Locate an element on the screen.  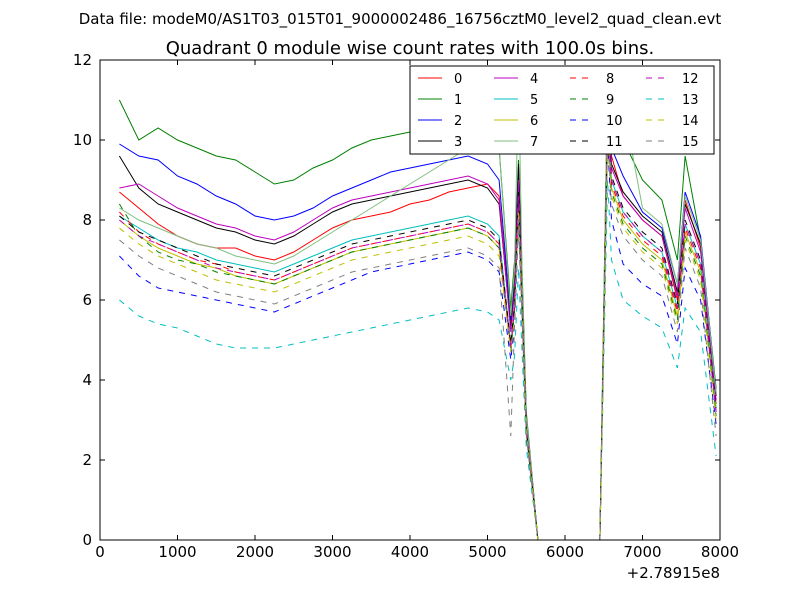
legend-label-15: 15 is located at coordinates (690, 142).